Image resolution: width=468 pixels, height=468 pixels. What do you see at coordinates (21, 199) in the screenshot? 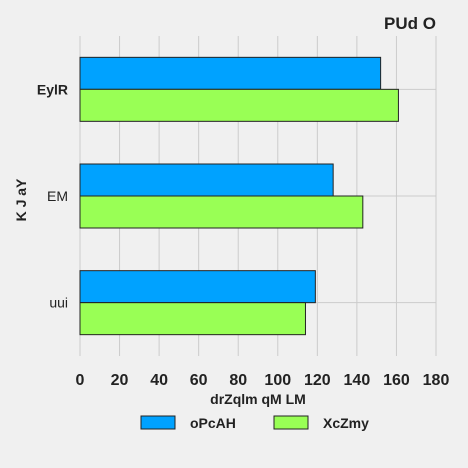
I see `y-axis-title: K J aY` at bounding box center [21, 199].